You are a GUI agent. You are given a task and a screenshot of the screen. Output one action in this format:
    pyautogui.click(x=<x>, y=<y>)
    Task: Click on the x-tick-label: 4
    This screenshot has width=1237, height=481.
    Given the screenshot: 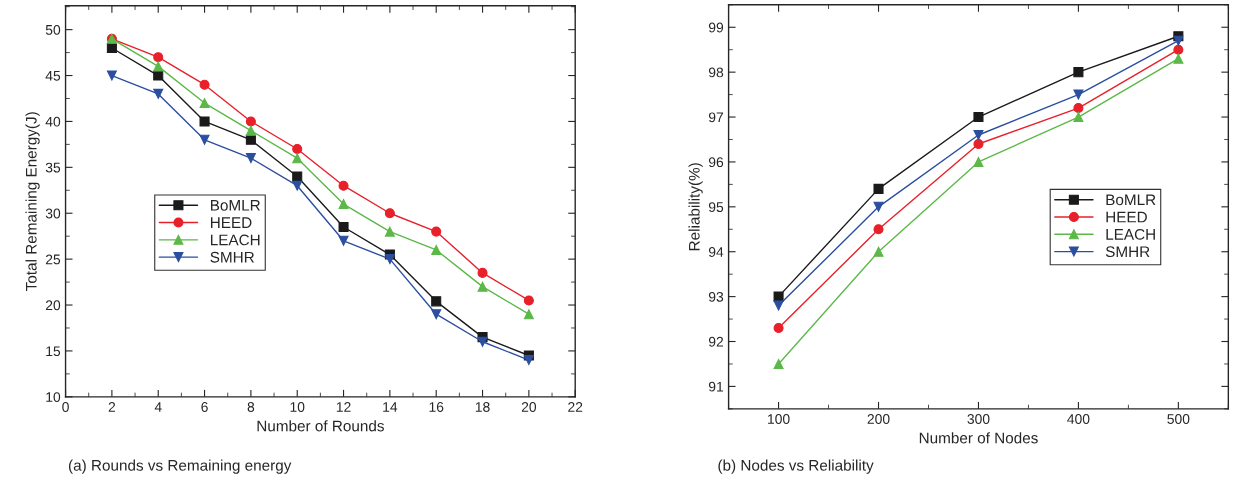 What is the action you would take?
    pyautogui.click(x=158, y=407)
    